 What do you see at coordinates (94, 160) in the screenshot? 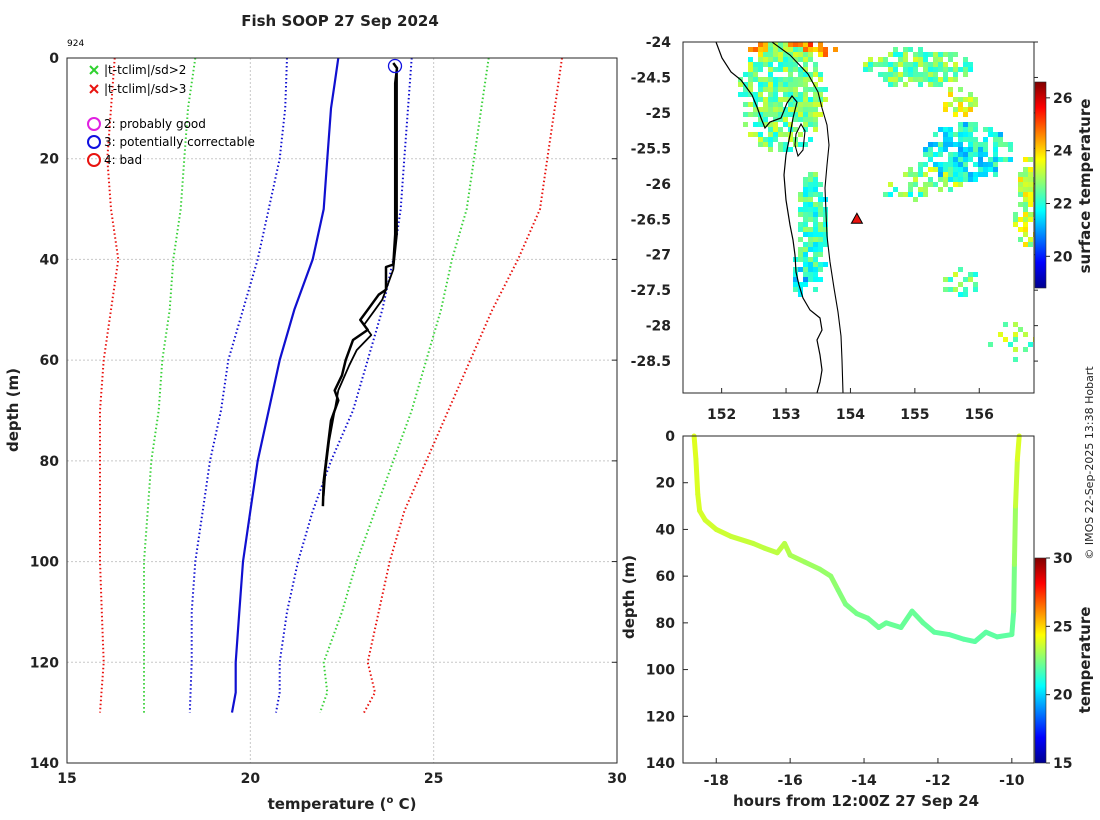
I see `legend-marker` at bounding box center [94, 160].